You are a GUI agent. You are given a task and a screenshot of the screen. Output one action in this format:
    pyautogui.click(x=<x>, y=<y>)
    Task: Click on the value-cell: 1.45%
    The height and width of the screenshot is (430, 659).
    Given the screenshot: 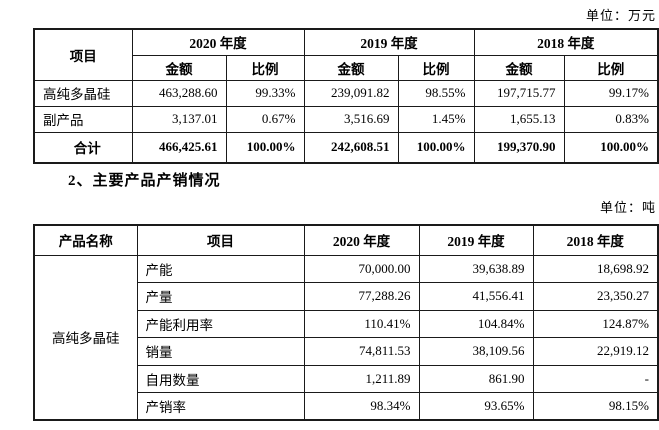 What is the action you would take?
    pyautogui.click(x=436, y=119)
    